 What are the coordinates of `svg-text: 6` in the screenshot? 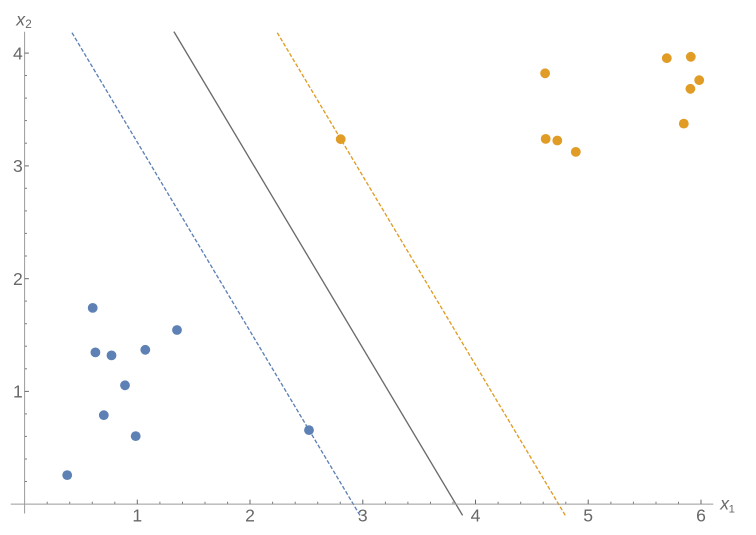 It's located at (701, 516).